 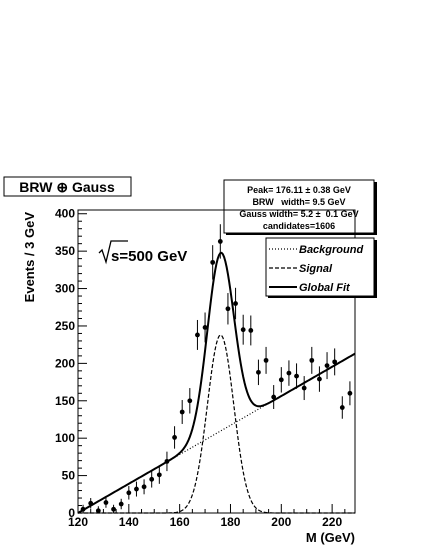 What do you see at coordinates (330, 537) in the screenshot?
I see `x-axis-label: M (GeV)` at bounding box center [330, 537].